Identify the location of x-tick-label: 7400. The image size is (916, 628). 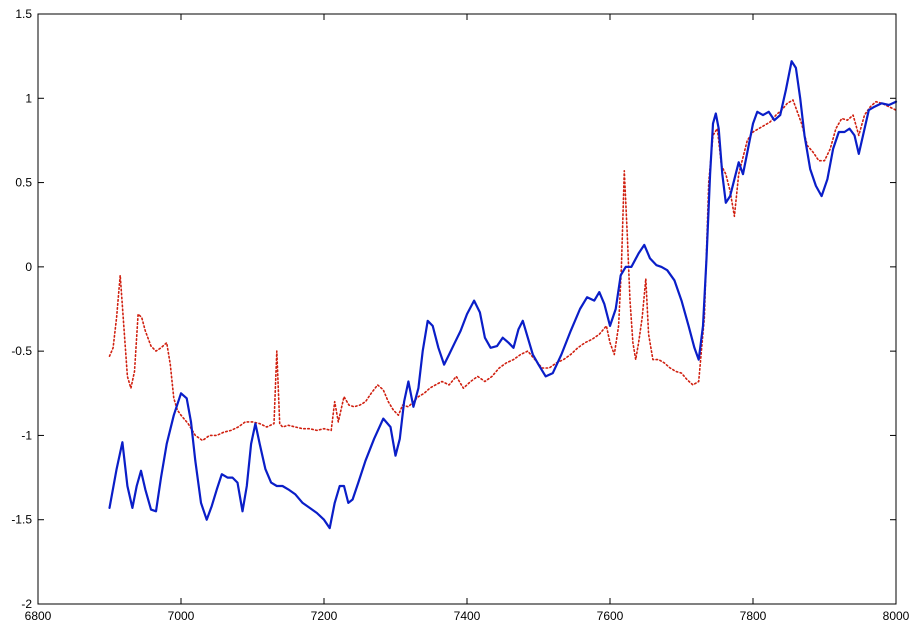
(467, 616).